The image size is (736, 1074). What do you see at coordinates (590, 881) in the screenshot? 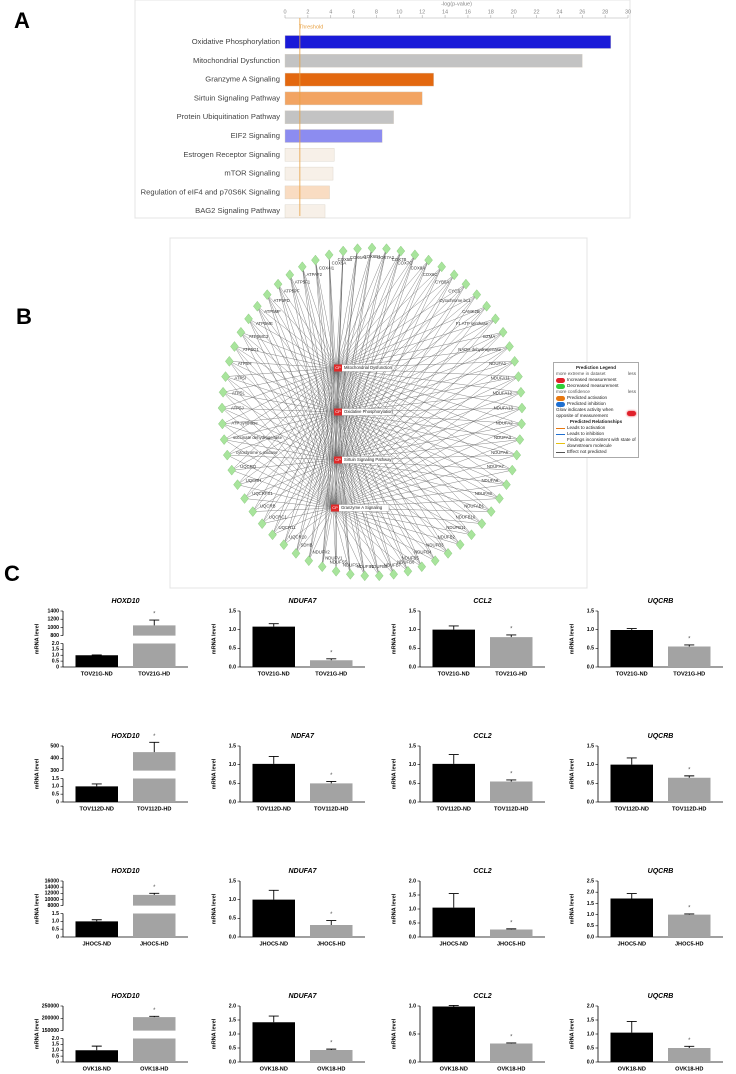
I see `y-tick-label: 2.5` at bounding box center [590, 881].